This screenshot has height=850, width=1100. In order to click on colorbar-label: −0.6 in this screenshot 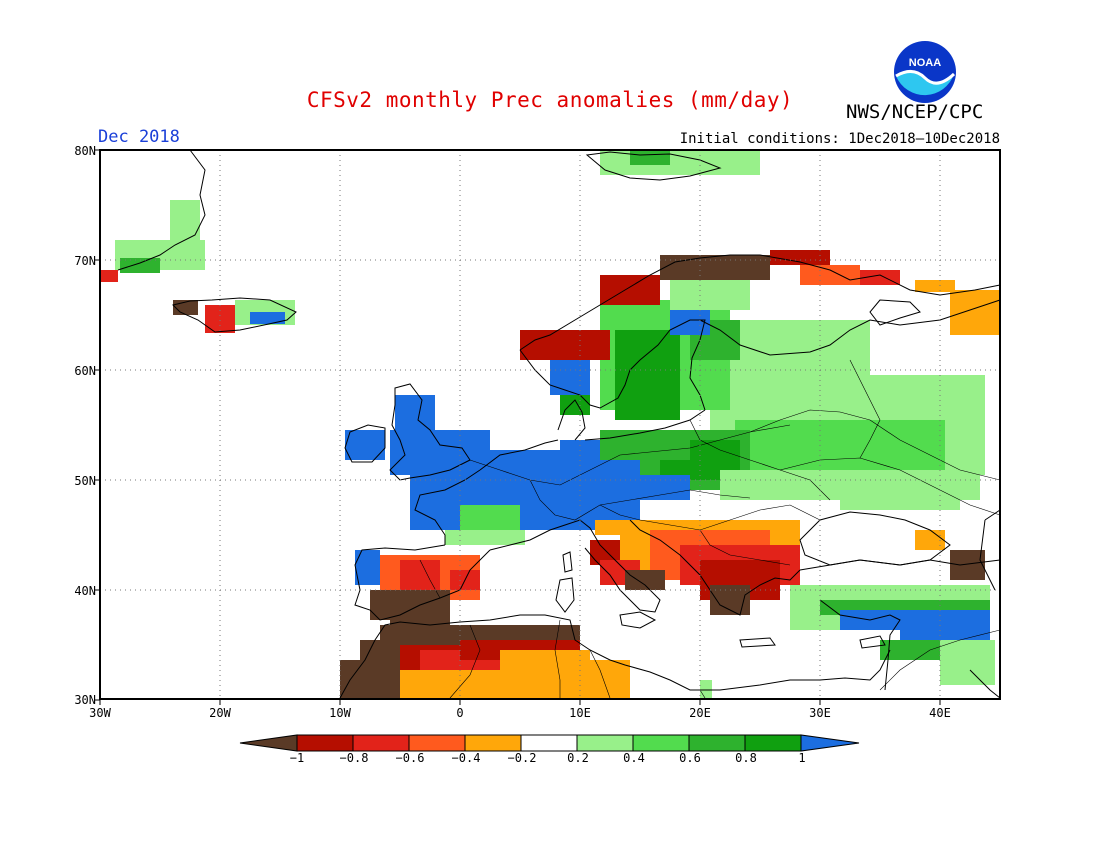, I will do `click(410, 758)`.